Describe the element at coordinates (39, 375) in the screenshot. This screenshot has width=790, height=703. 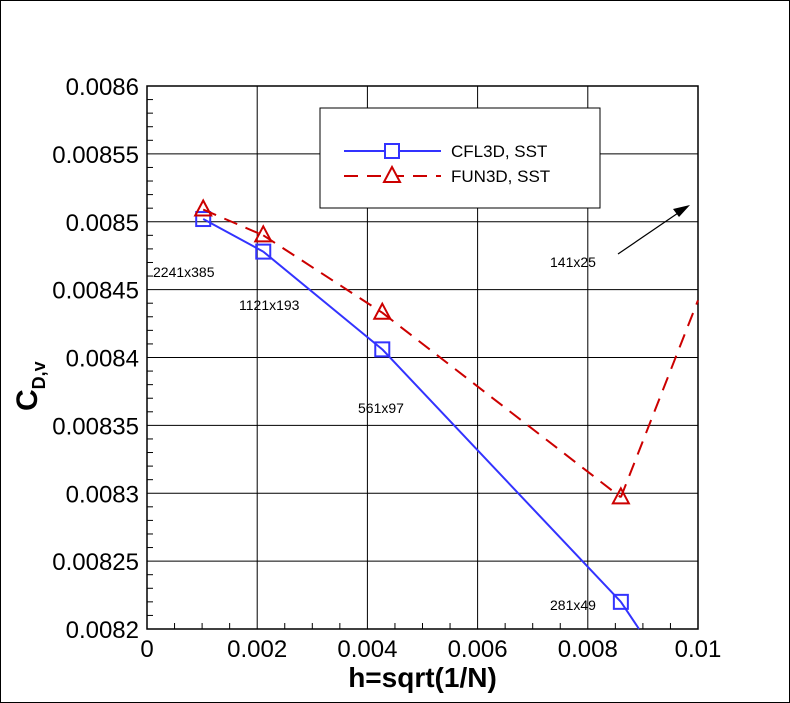
I see `y-axis-label-sub: D,v` at that location.